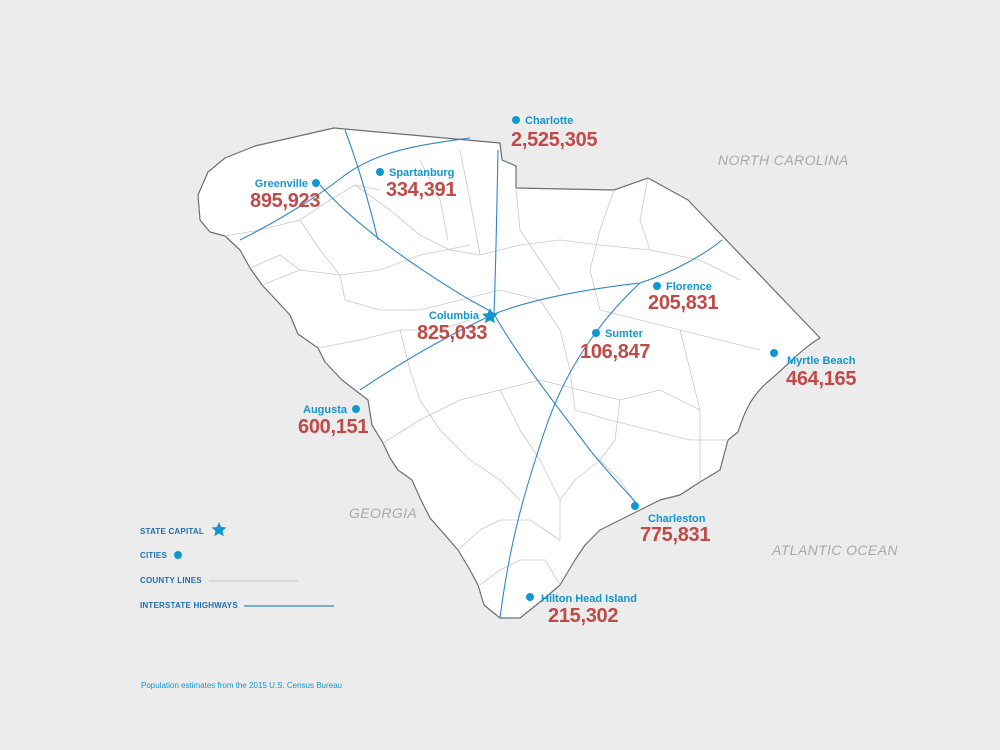 This screenshot has width=1000, height=750. Describe the element at coordinates (624, 334) in the screenshot. I see `city-name: Sumter` at that location.